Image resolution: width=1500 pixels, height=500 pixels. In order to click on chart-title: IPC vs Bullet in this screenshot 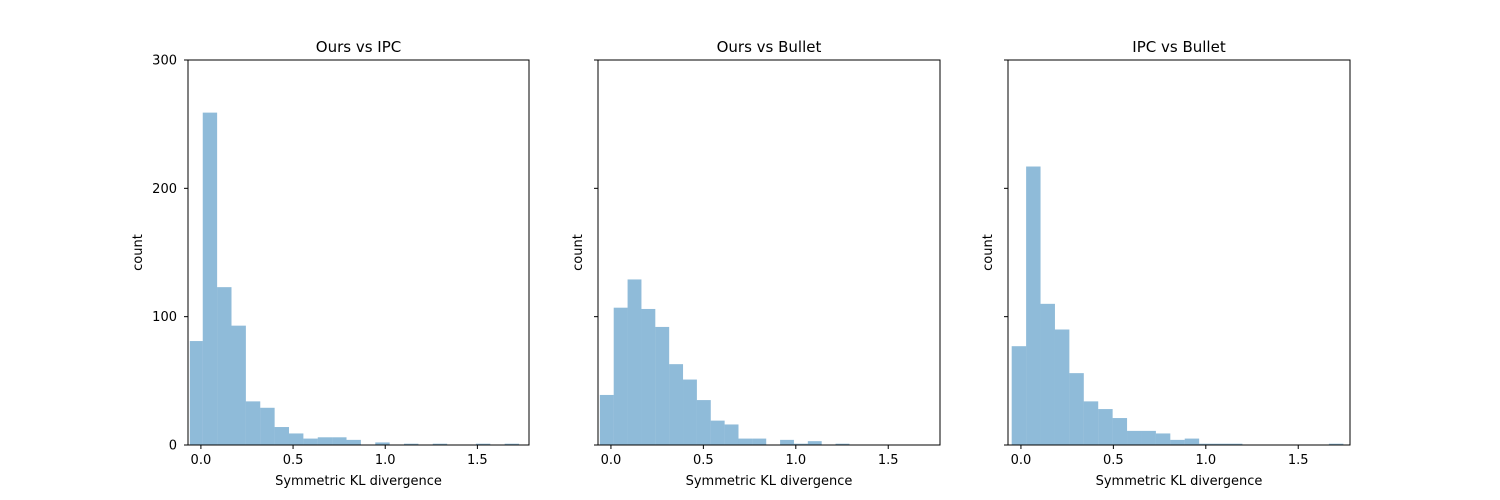, I will do `click(1179, 47)`.